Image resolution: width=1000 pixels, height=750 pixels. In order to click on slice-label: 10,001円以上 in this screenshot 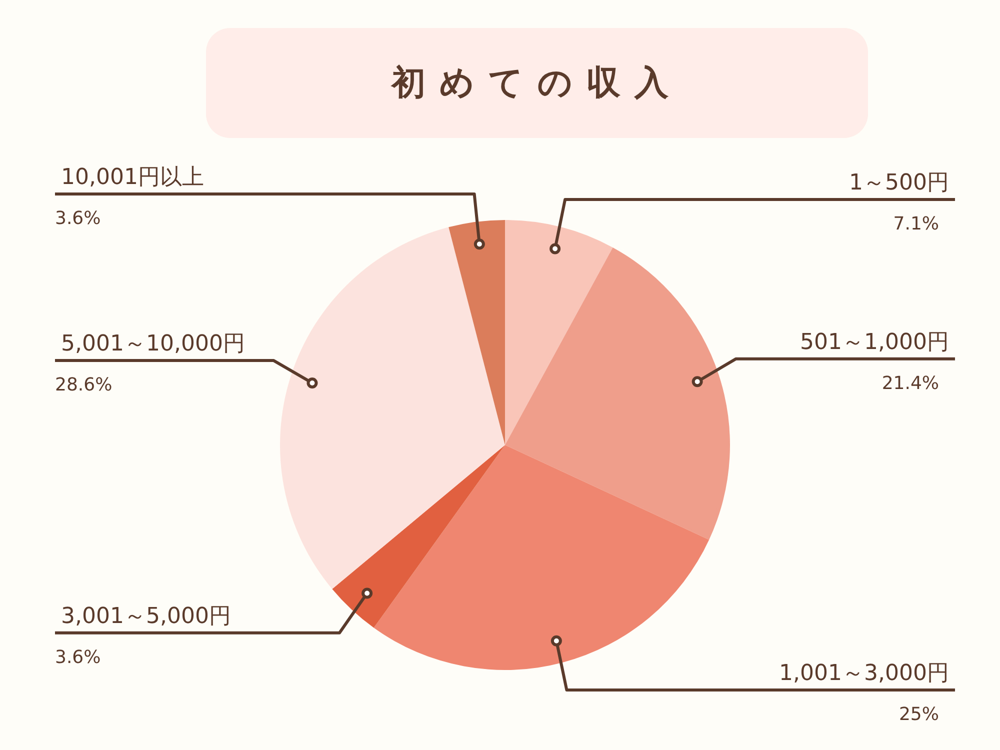, I will do `click(132, 177)`.